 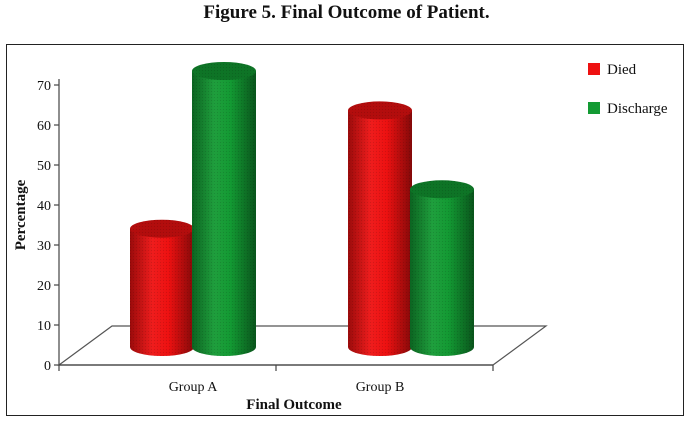 I want to click on y-tick-label: 60, so click(x=44, y=126).